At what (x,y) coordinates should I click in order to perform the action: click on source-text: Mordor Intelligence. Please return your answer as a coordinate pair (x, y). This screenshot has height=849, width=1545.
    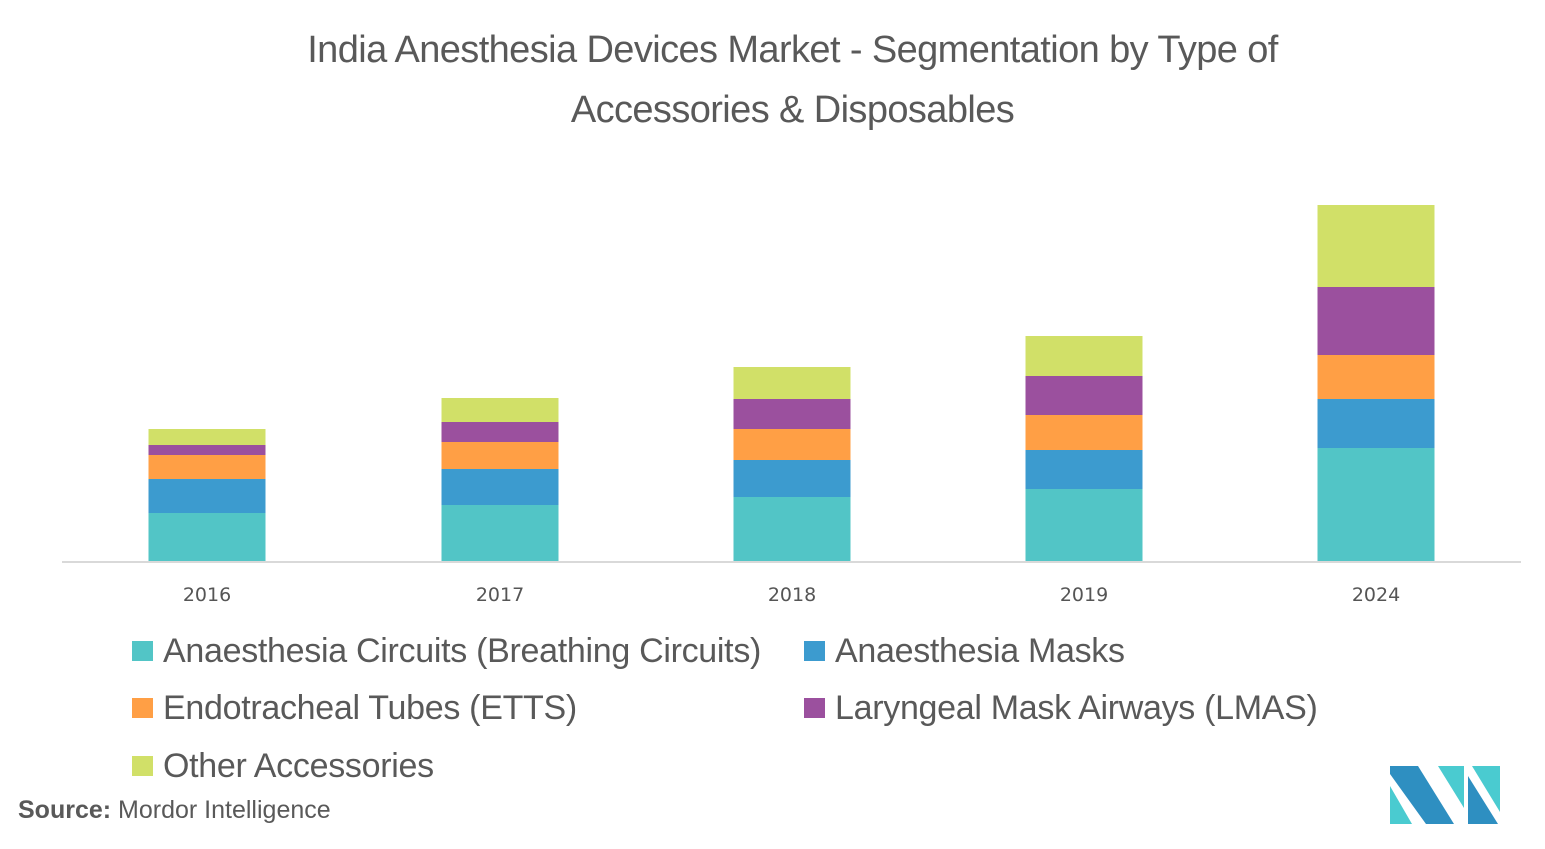
    Looking at the image, I should click on (221, 810).